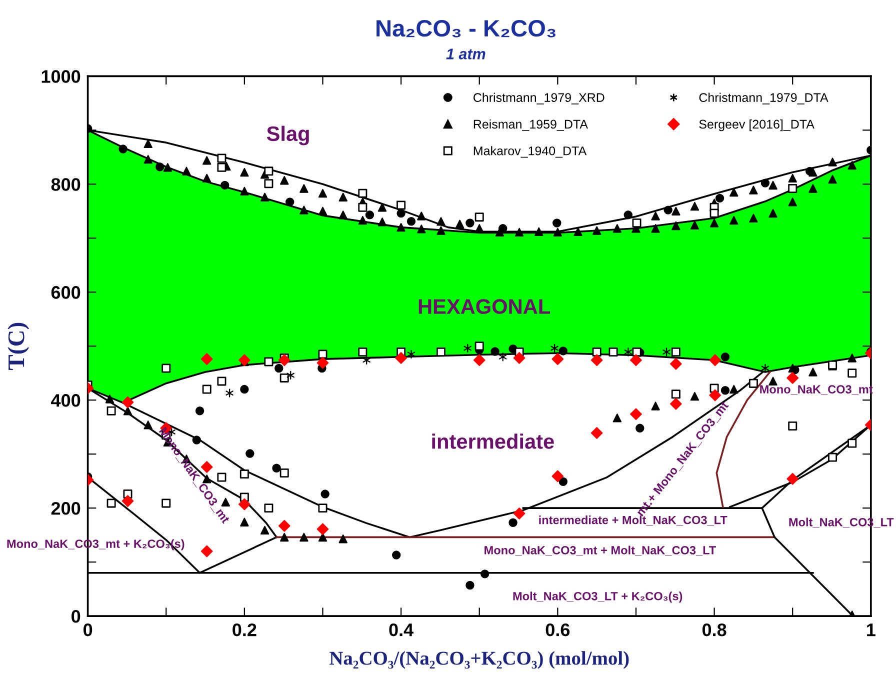  I want to click on y-tick-label: 200, so click(65, 508).